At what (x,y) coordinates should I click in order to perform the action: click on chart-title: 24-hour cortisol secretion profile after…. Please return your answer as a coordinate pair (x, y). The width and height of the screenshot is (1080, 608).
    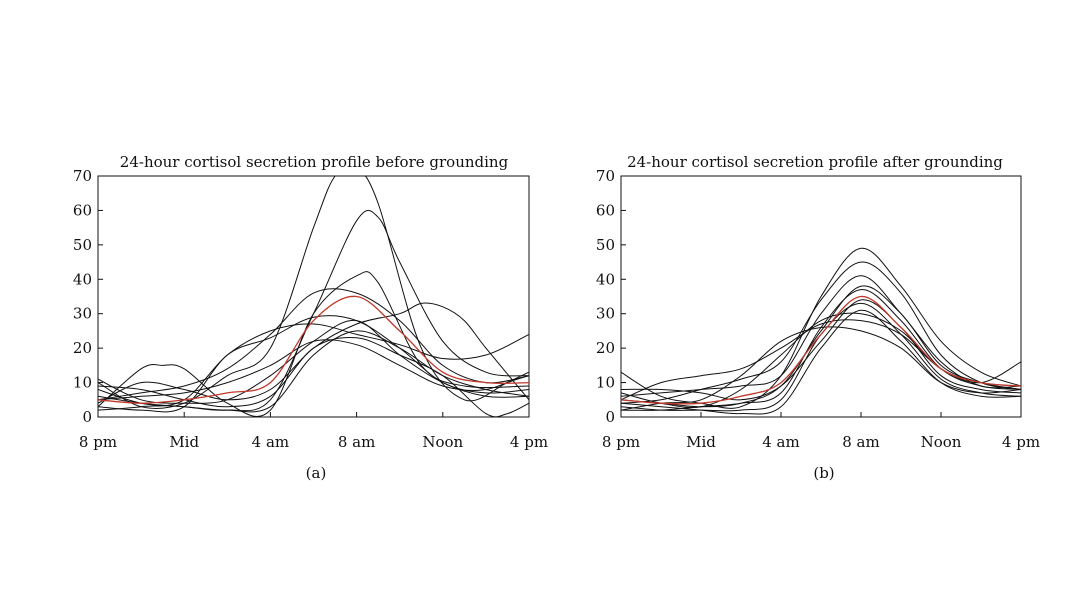
    Looking at the image, I should click on (815, 162).